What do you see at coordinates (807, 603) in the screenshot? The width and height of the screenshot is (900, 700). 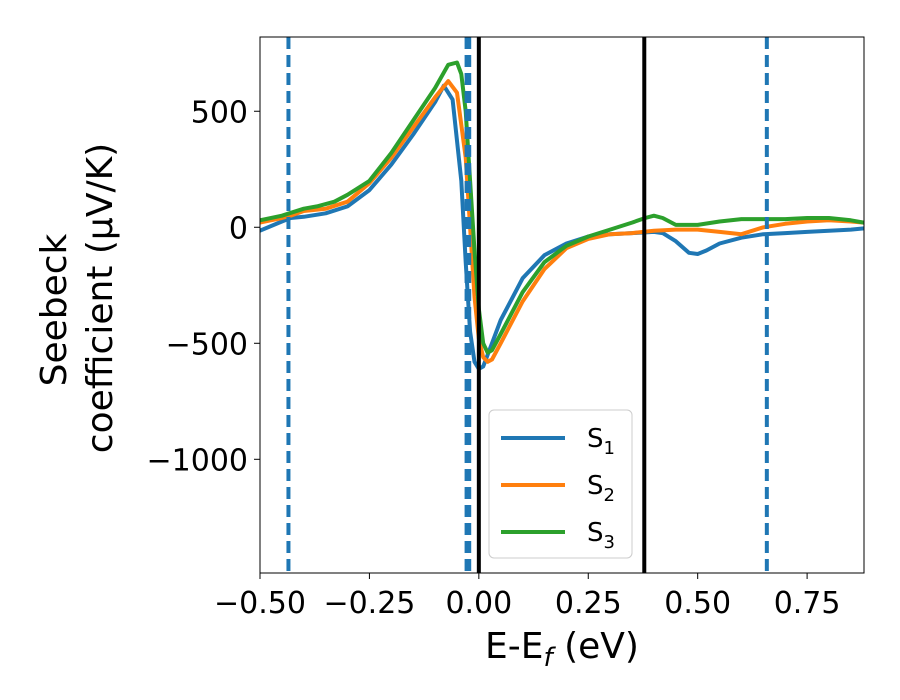 I see `x-tick-label: 0.75` at bounding box center [807, 603].